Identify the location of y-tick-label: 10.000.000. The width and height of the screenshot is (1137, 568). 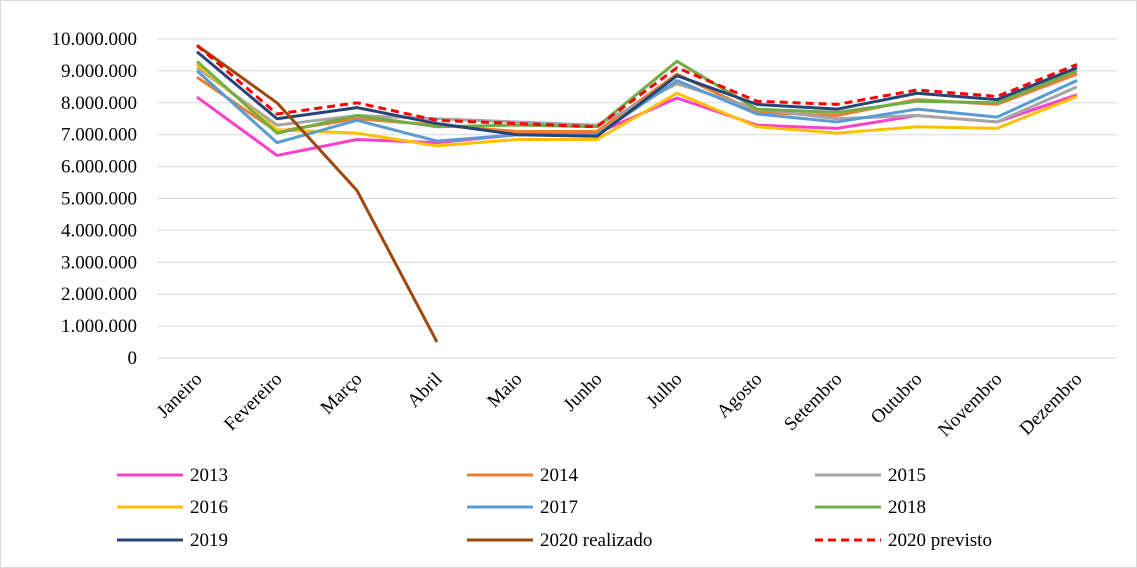
(95, 39).